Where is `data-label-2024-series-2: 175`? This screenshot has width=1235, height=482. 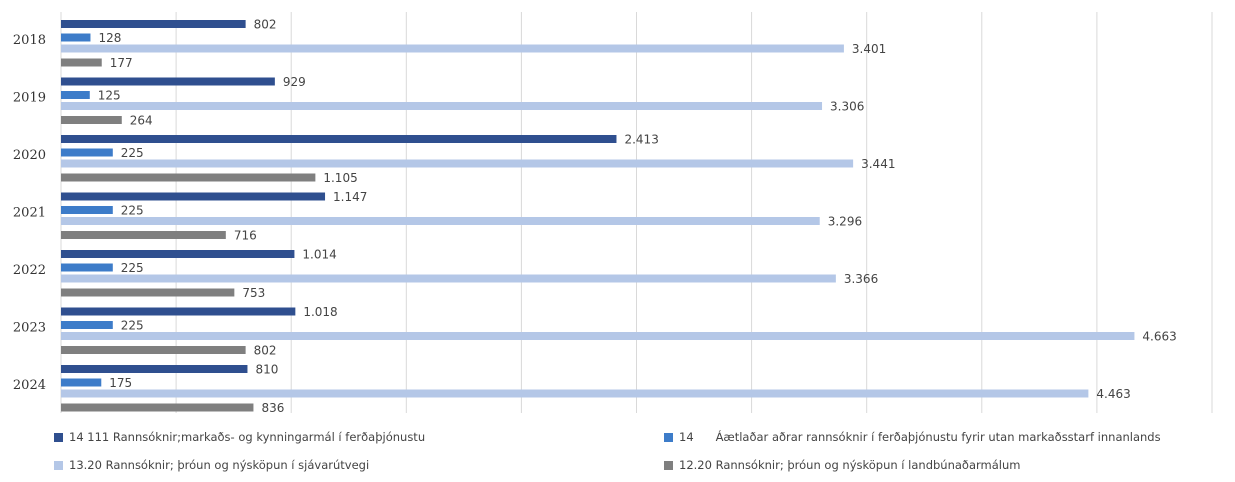
data-label-2024-series-2: 175 is located at coordinates (120, 383).